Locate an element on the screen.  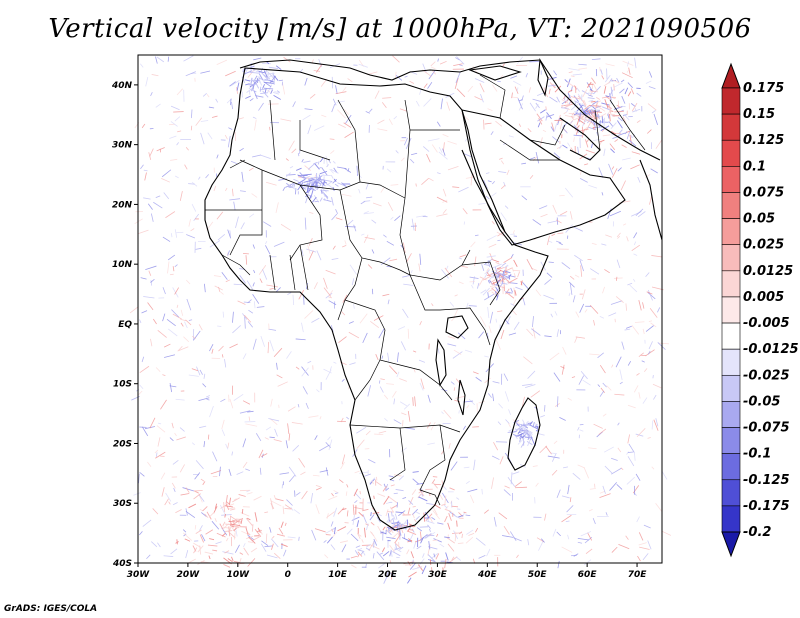
colorbar-label: -0.1 is located at coordinates (757, 454).